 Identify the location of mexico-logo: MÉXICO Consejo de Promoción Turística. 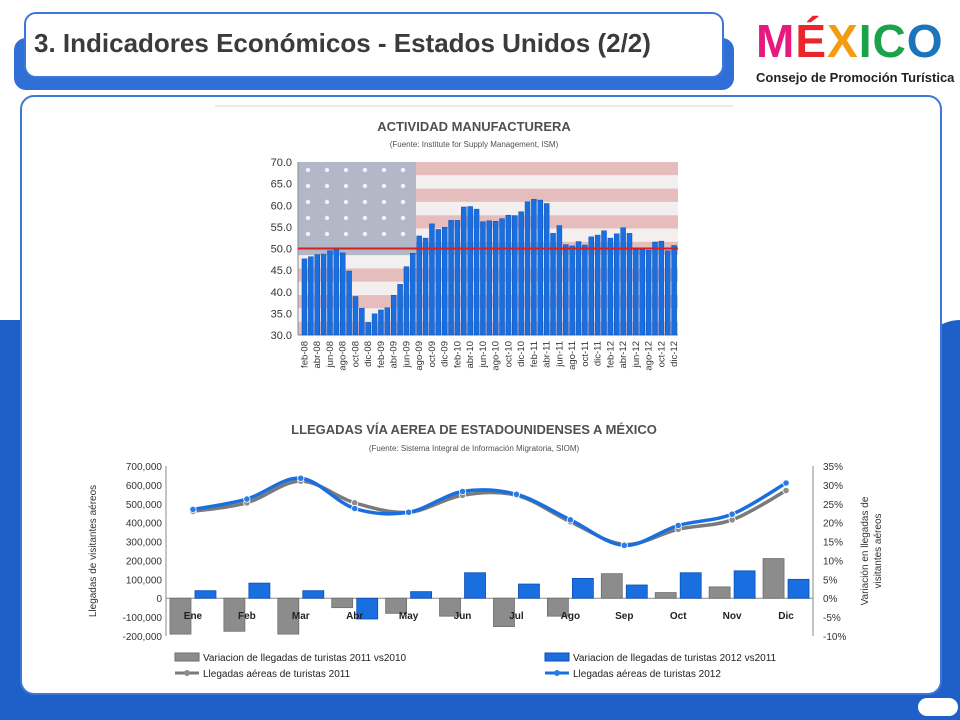
(853, 50).